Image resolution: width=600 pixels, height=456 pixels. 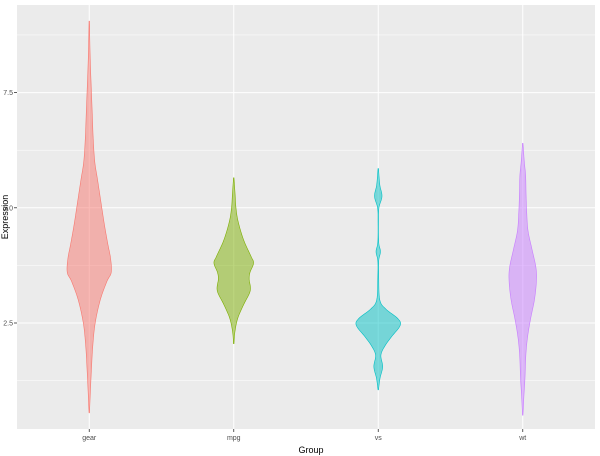 I want to click on x-tick-label: wt, so click(x=522, y=438).